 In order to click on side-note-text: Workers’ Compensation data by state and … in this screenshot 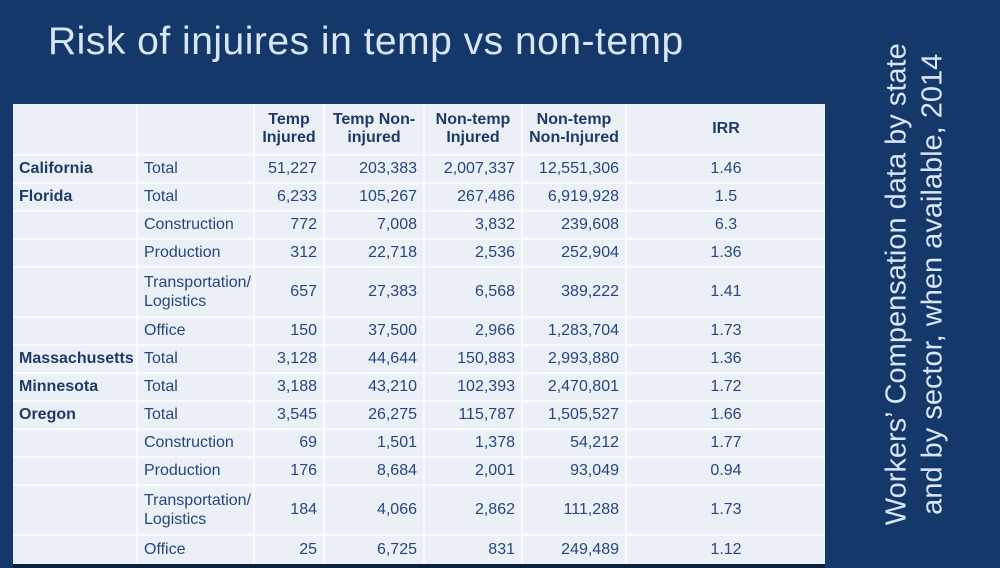, I will do `click(915, 284)`.